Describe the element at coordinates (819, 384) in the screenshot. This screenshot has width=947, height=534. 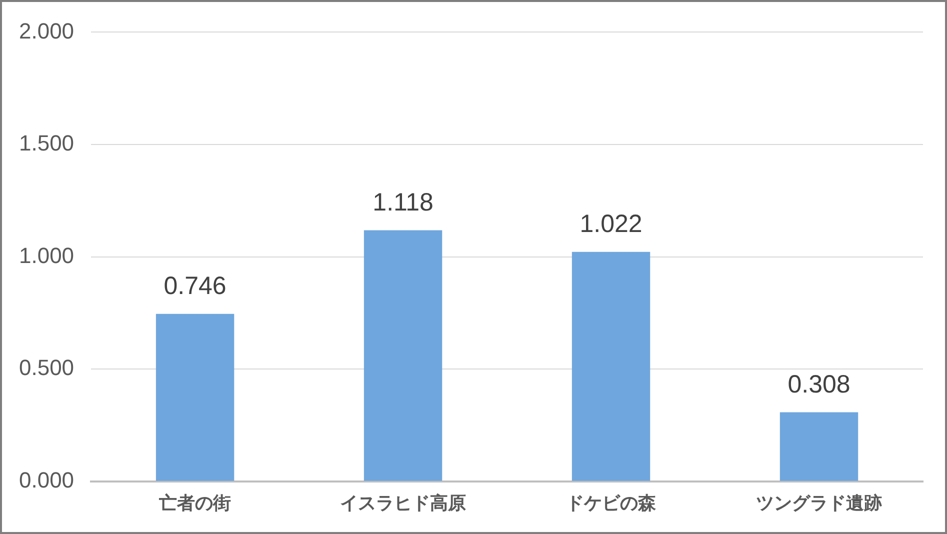
I see `data-label: 0.308` at that location.